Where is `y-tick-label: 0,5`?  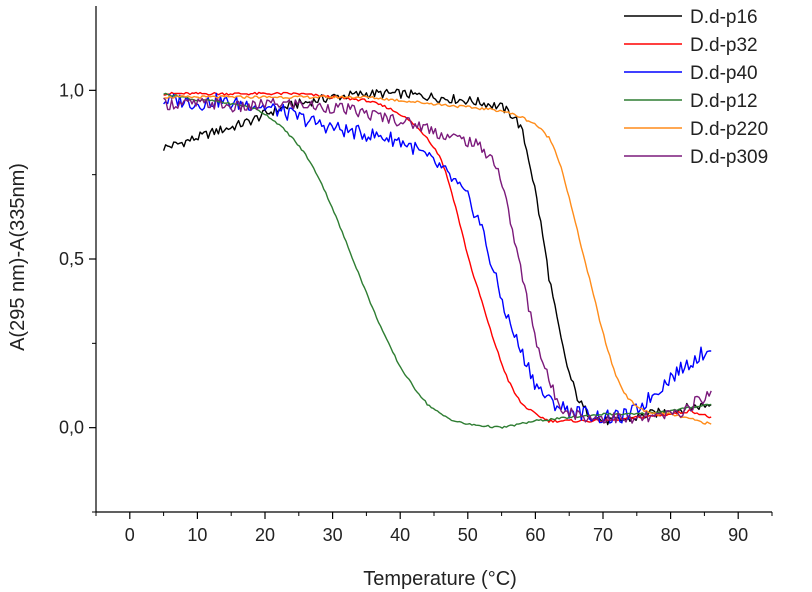
y-tick-label: 0,5 is located at coordinates (71, 259).